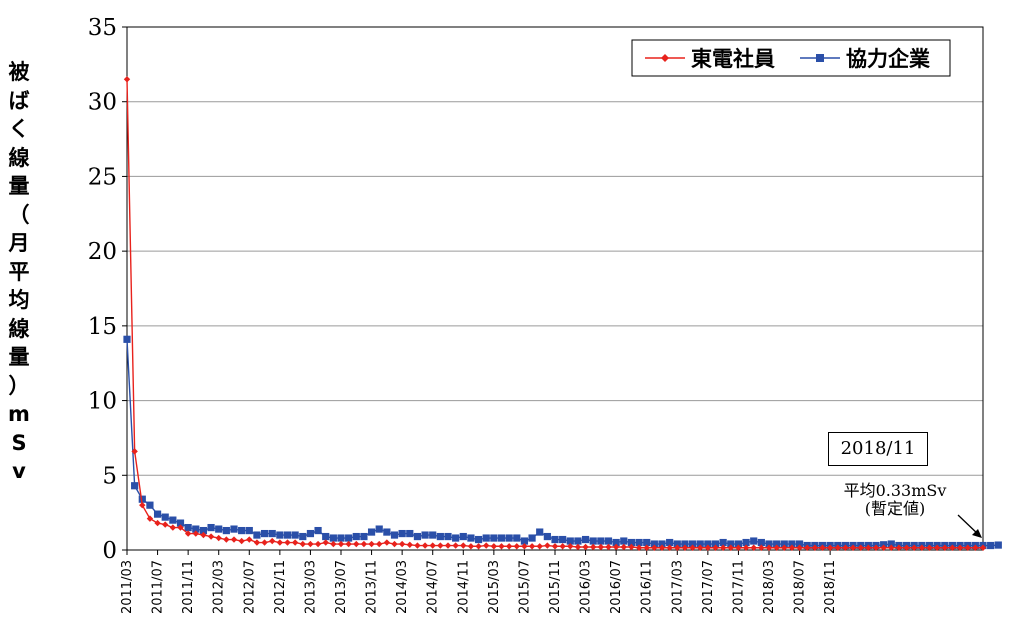 The image size is (1024, 623). Describe the element at coordinates (372, 587) in the screenshot. I see `x-tick-label: 2013/11` at that location.